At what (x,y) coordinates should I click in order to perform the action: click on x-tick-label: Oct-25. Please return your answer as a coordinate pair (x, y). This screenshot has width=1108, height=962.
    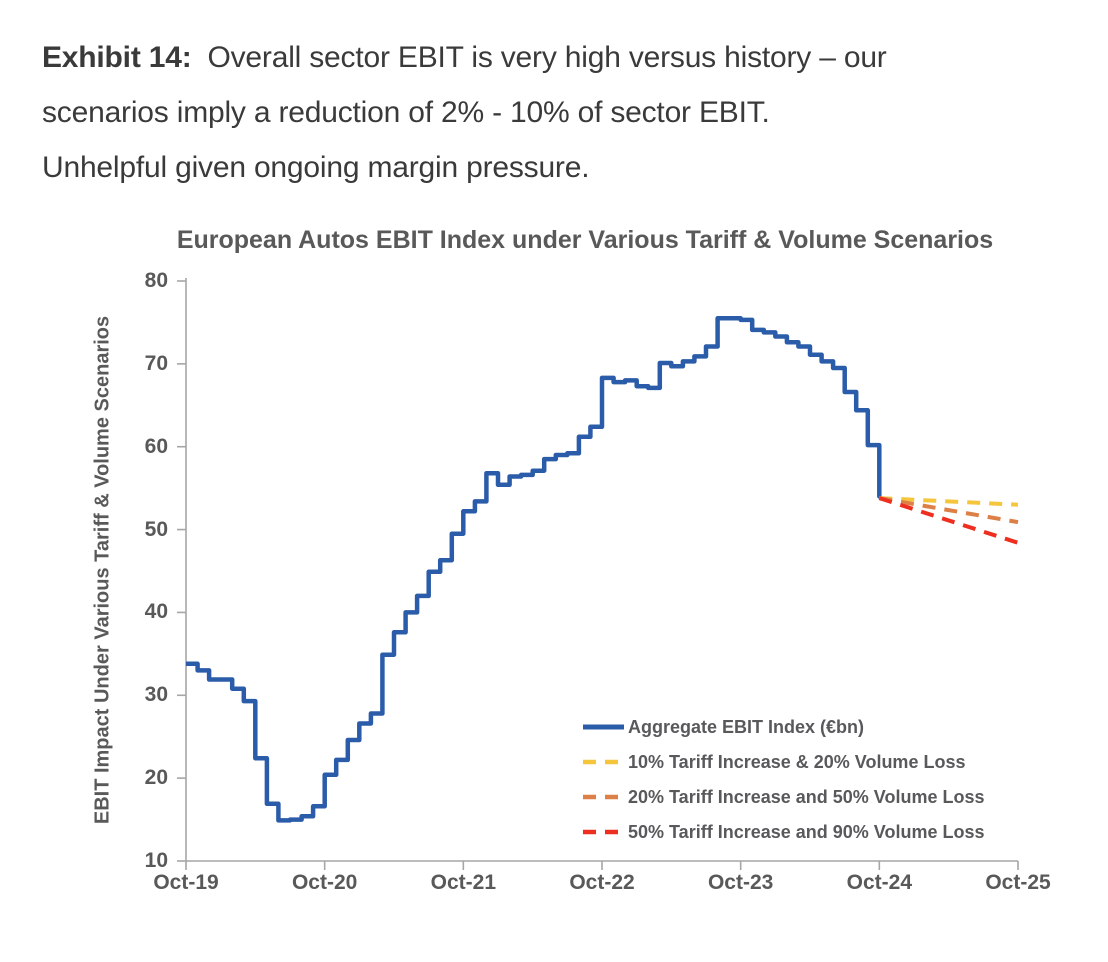
    Looking at the image, I should click on (1018, 882).